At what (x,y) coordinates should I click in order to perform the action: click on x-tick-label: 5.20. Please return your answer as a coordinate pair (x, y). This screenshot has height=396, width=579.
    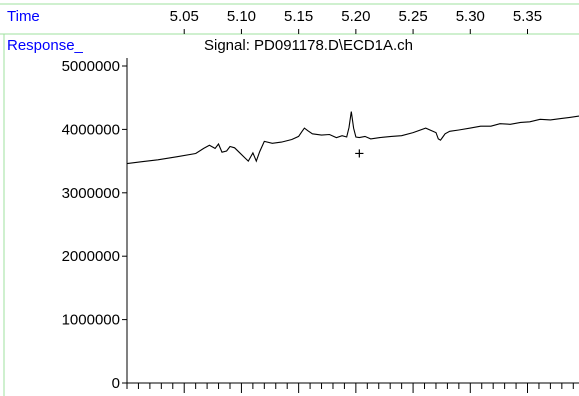
    Looking at the image, I should click on (355, 16).